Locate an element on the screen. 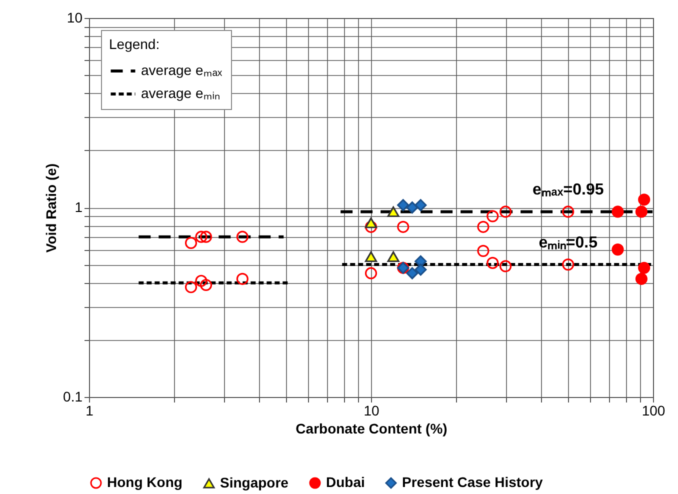 This screenshot has height=494, width=678. y-axis-title: Void Ratio (e) is located at coordinates (51, 208).